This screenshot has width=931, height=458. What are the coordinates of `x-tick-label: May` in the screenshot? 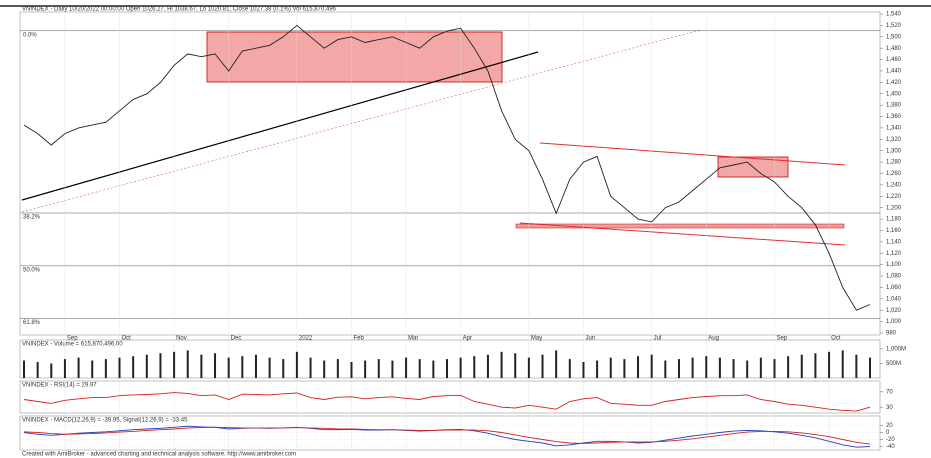 It's located at (536, 339).